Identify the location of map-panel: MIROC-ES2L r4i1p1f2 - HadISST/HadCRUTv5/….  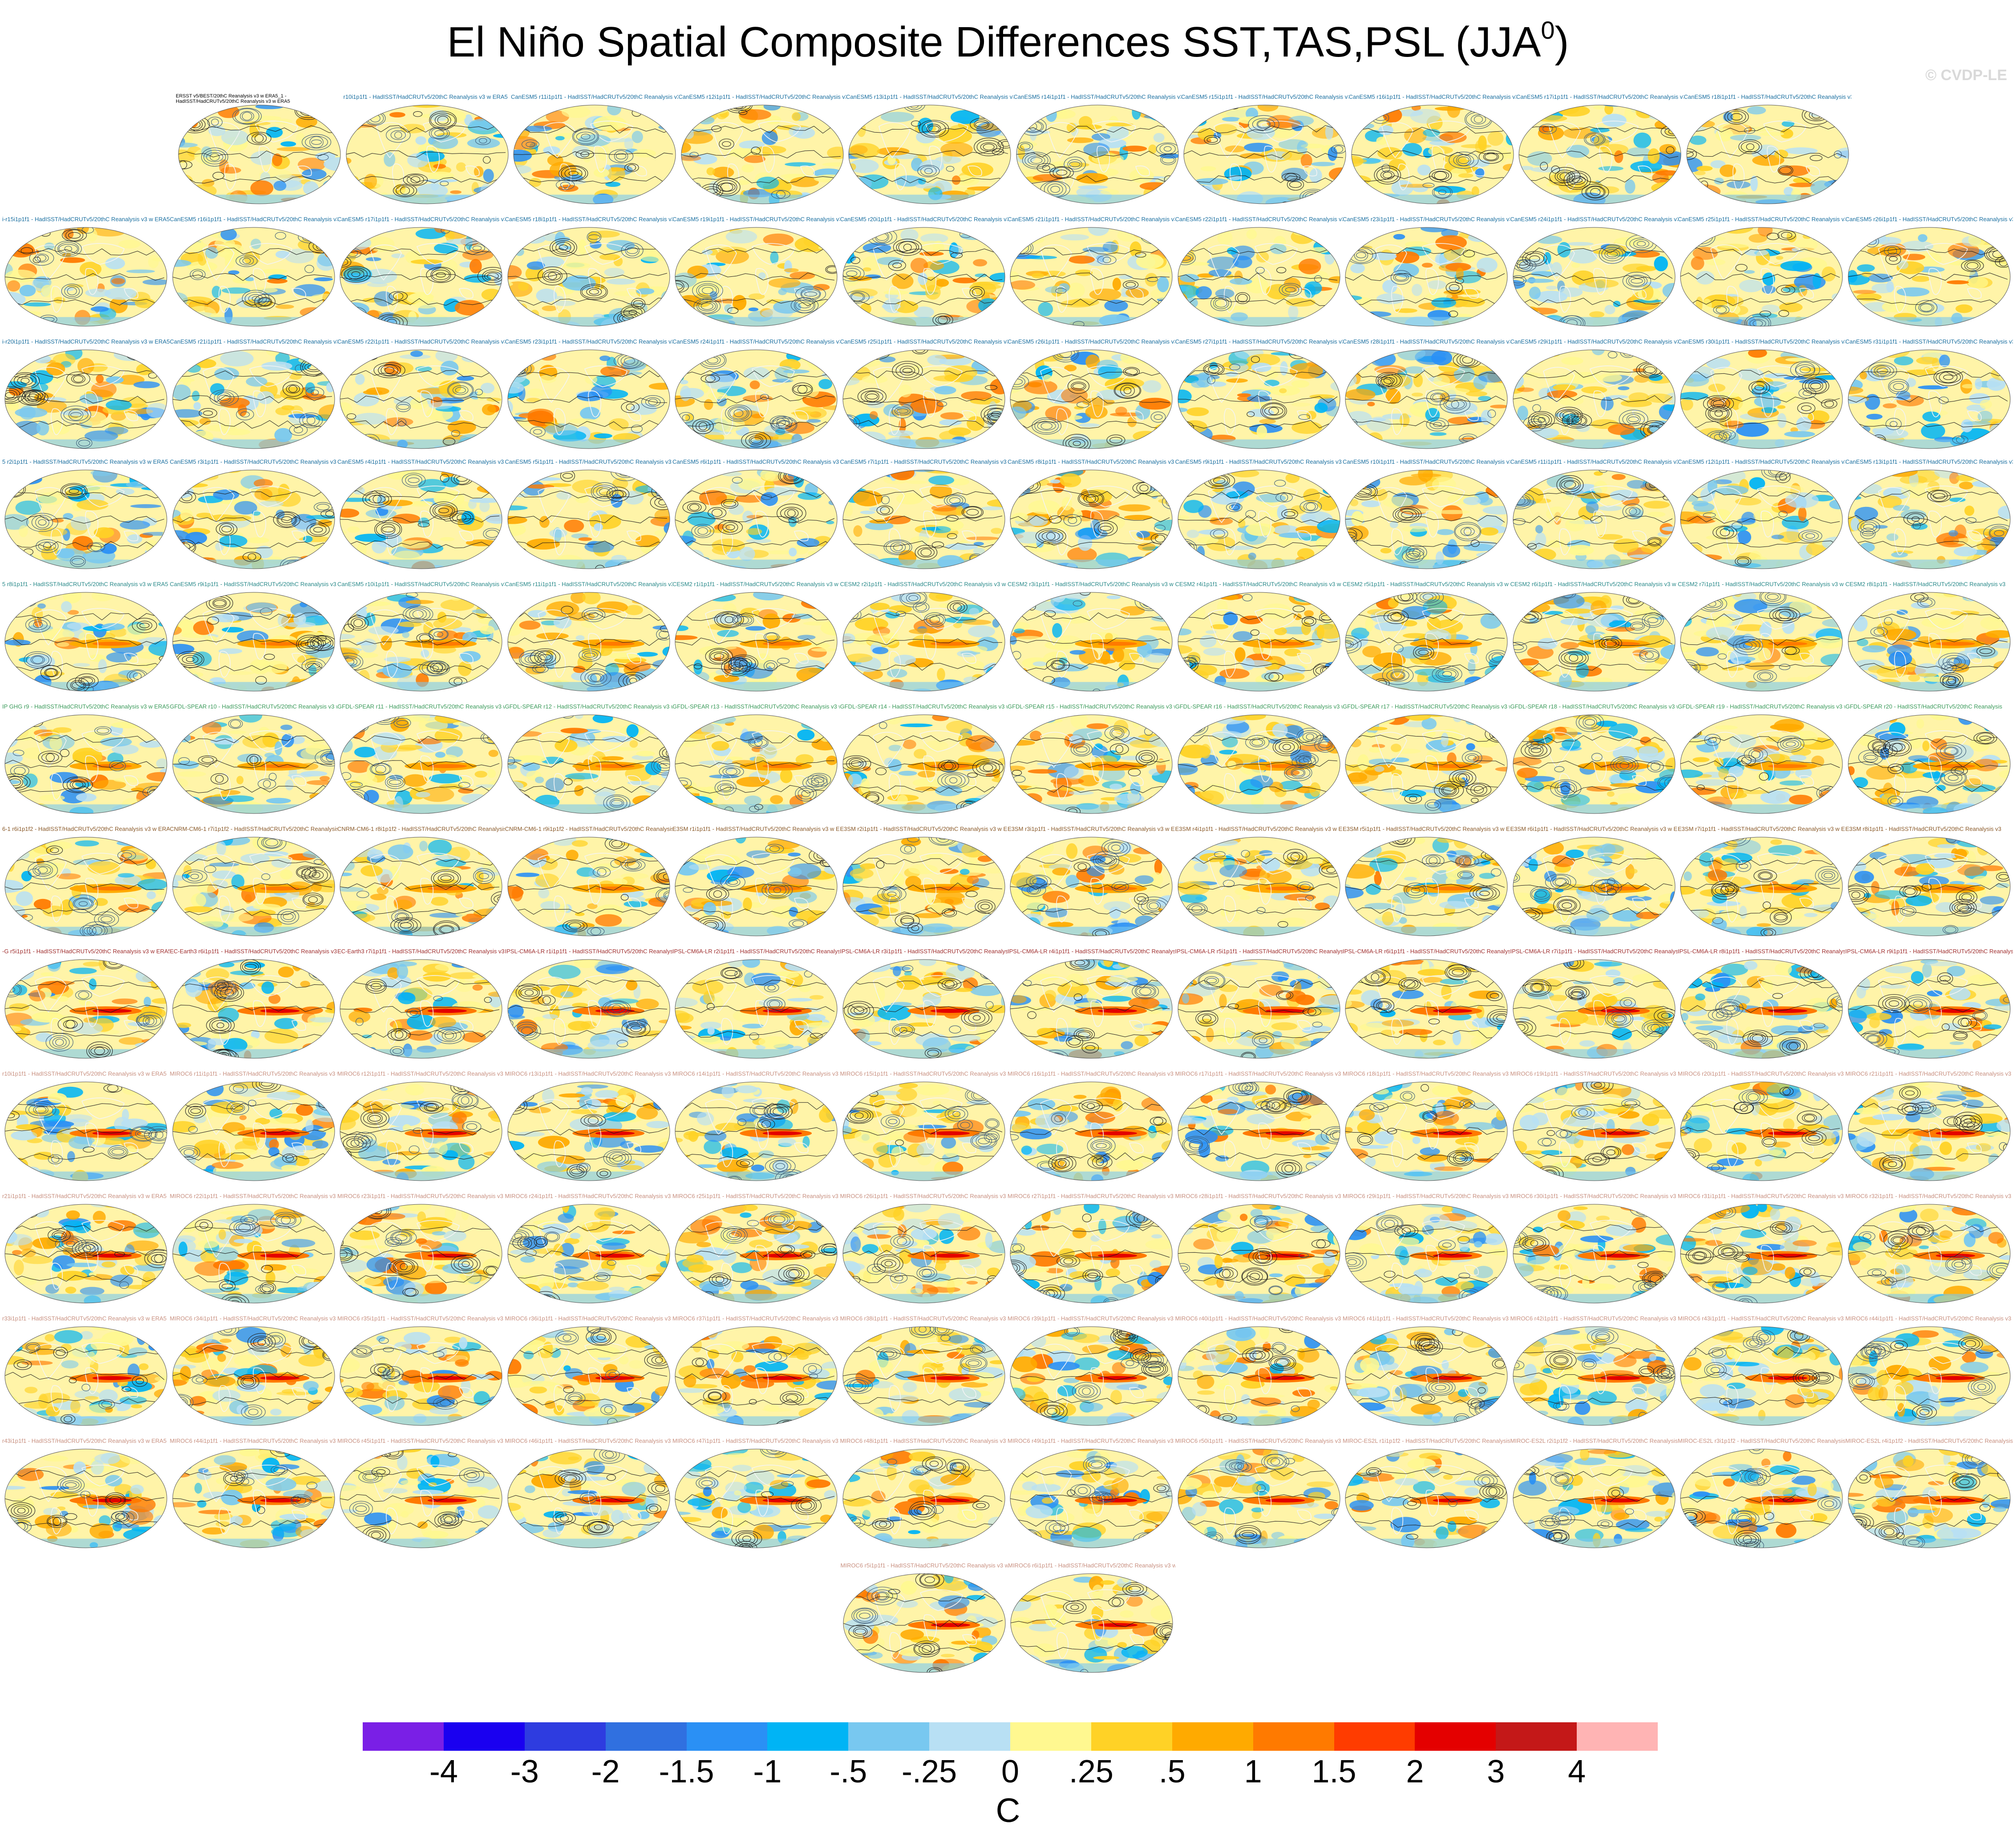
(1929, 1497).